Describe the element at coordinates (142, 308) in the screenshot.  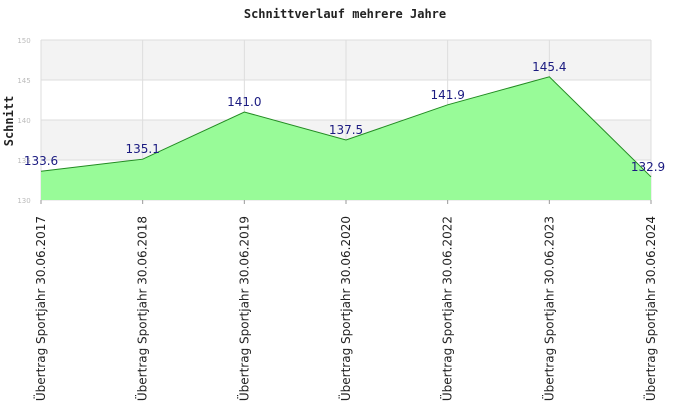
I see `x-tick-label: Übertrag Sportjahr 30.06.2018` at that location.